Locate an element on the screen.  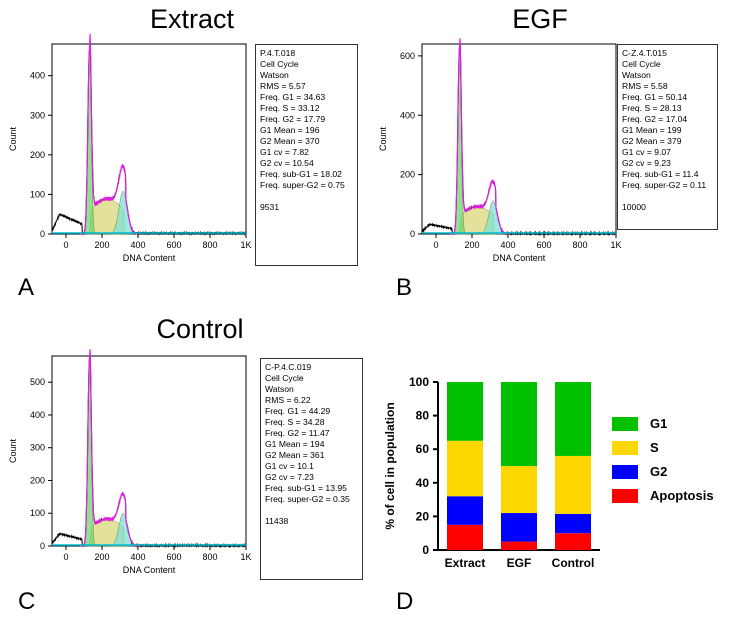
stats-line: Freq. G1 = 44.29 is located at coordinates (298, 411).